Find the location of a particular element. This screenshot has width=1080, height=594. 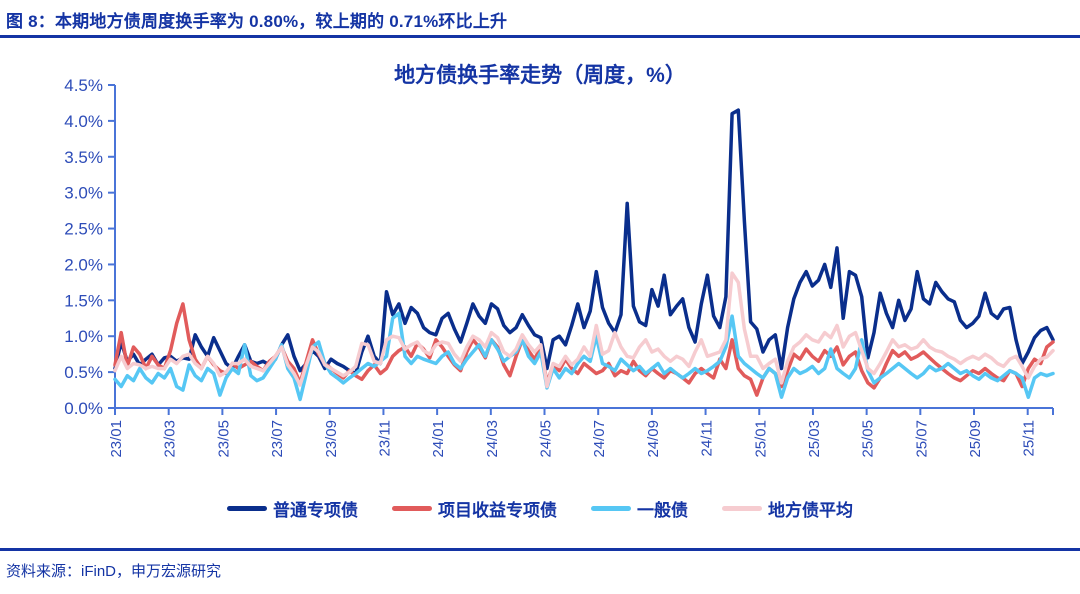

chart-legend: 普通专项债 项目收益专项债 一般债 地方债平均 is located at coordinates (540, 508).